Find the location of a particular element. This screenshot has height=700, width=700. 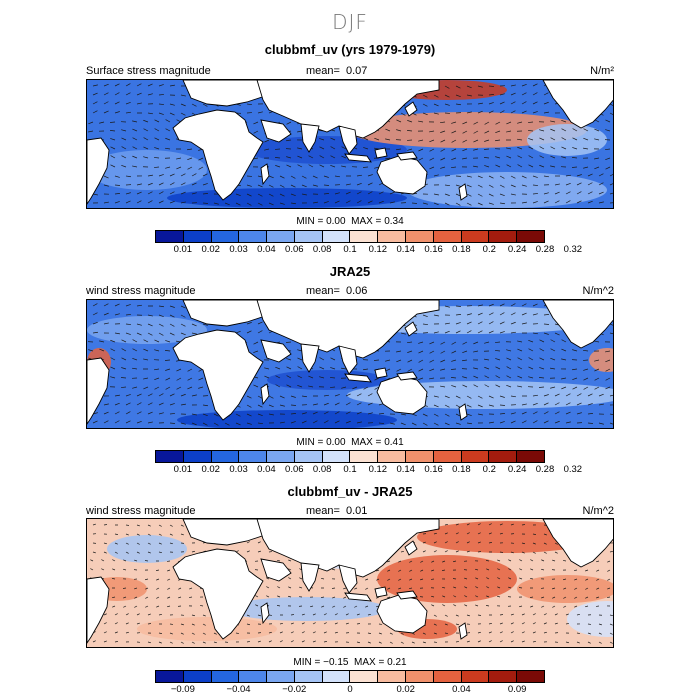

colorbar-tick-label: 0.14 is located at coordinates (405, 469).